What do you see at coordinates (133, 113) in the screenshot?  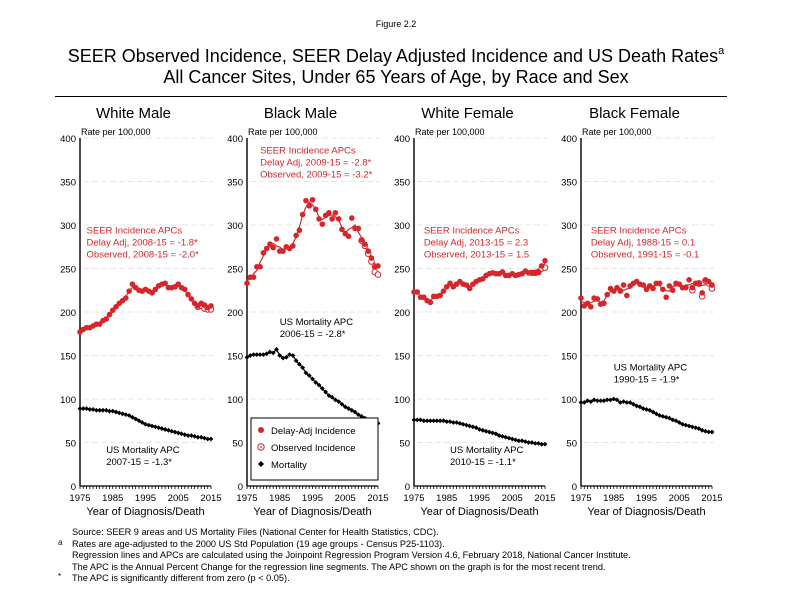 I see `panel-title: White Male` at bounding box center [133, 113].